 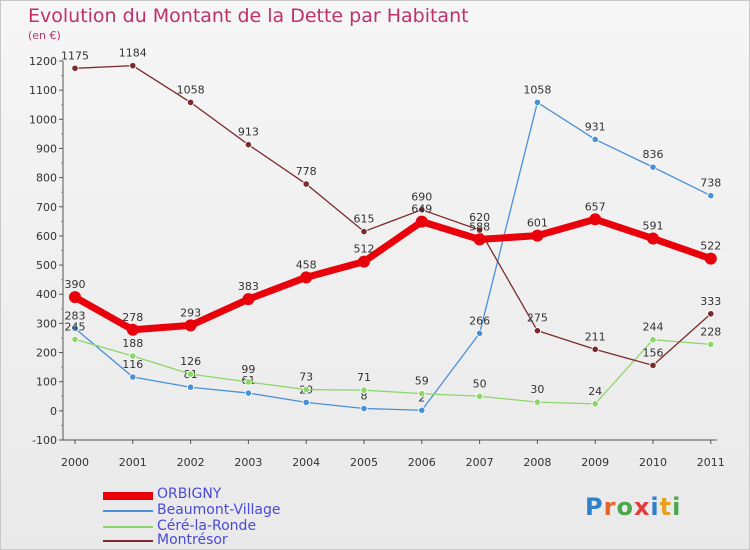 I want to click on data-label-montresor: 690, so click(x=421, y=197).